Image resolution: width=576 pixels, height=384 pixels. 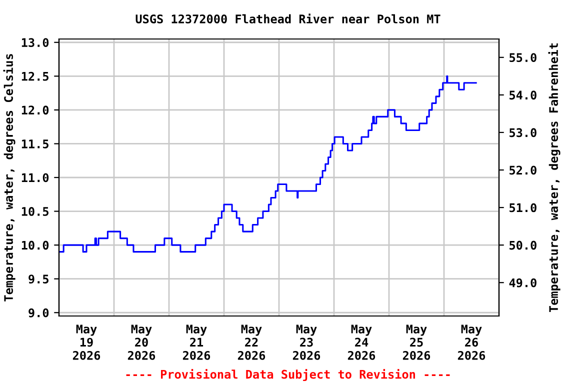 What do you see at coordinates (523, 57) in the screenshot?
I see `y2-tick-label: 55.0` at bounding box center [523, 57].